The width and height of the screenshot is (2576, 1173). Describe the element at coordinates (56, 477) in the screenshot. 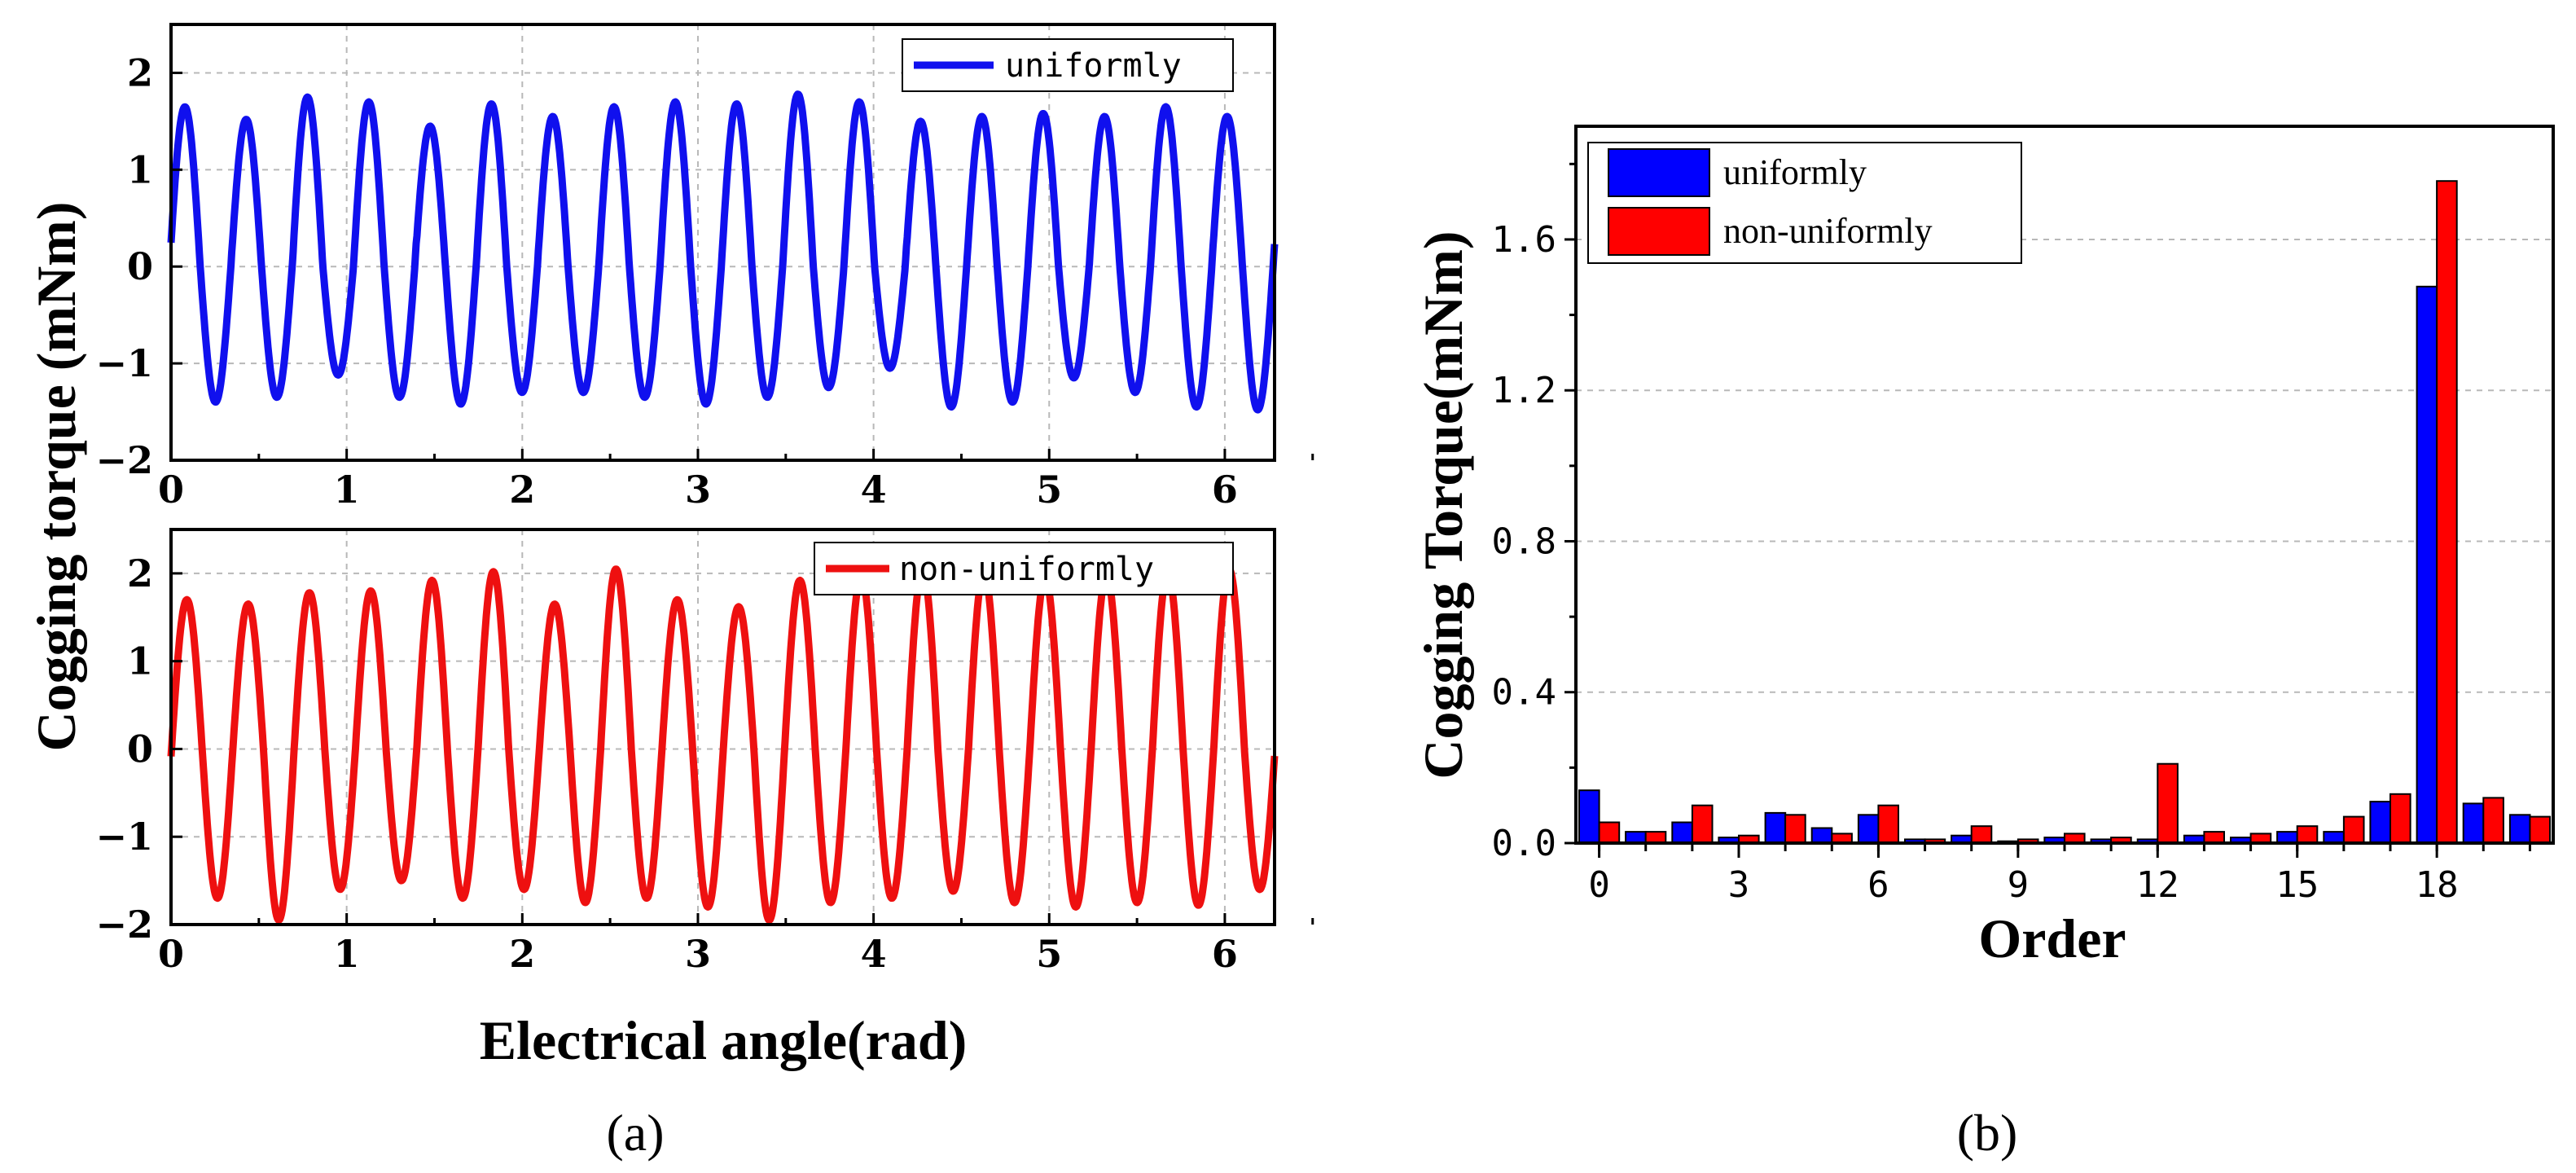

I see `y-axis-title-a: Cogging torque (mNm)` at that location.